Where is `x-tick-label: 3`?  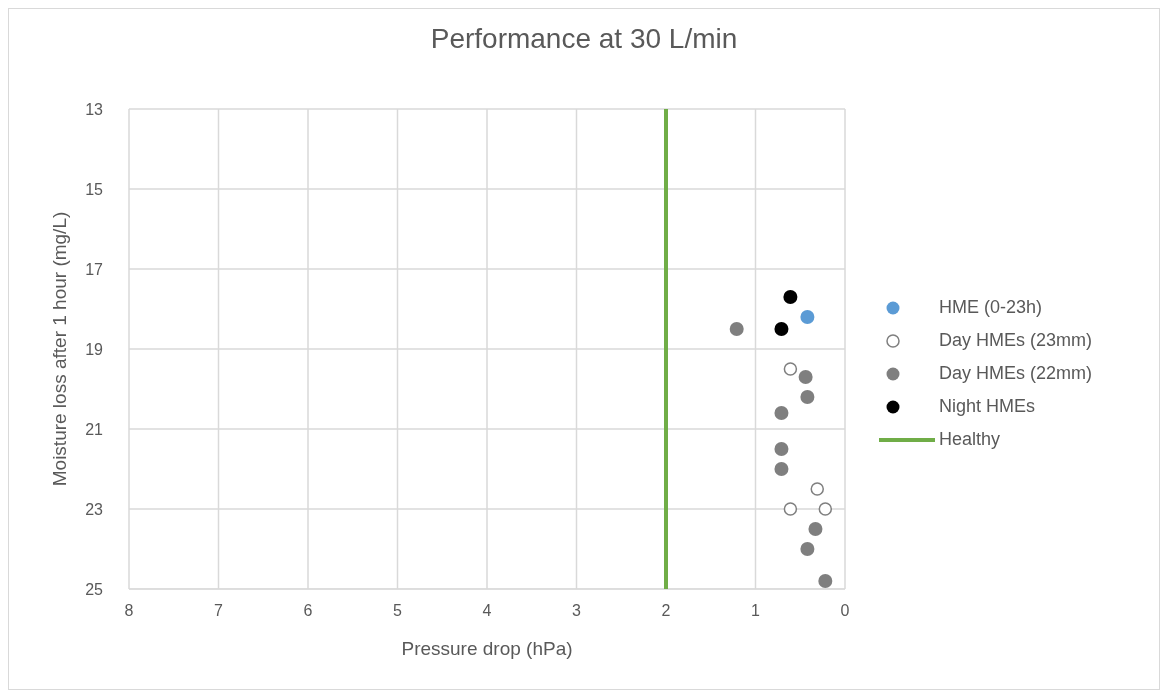 x-tick-label: 3 is located at coordinates (577, 611).